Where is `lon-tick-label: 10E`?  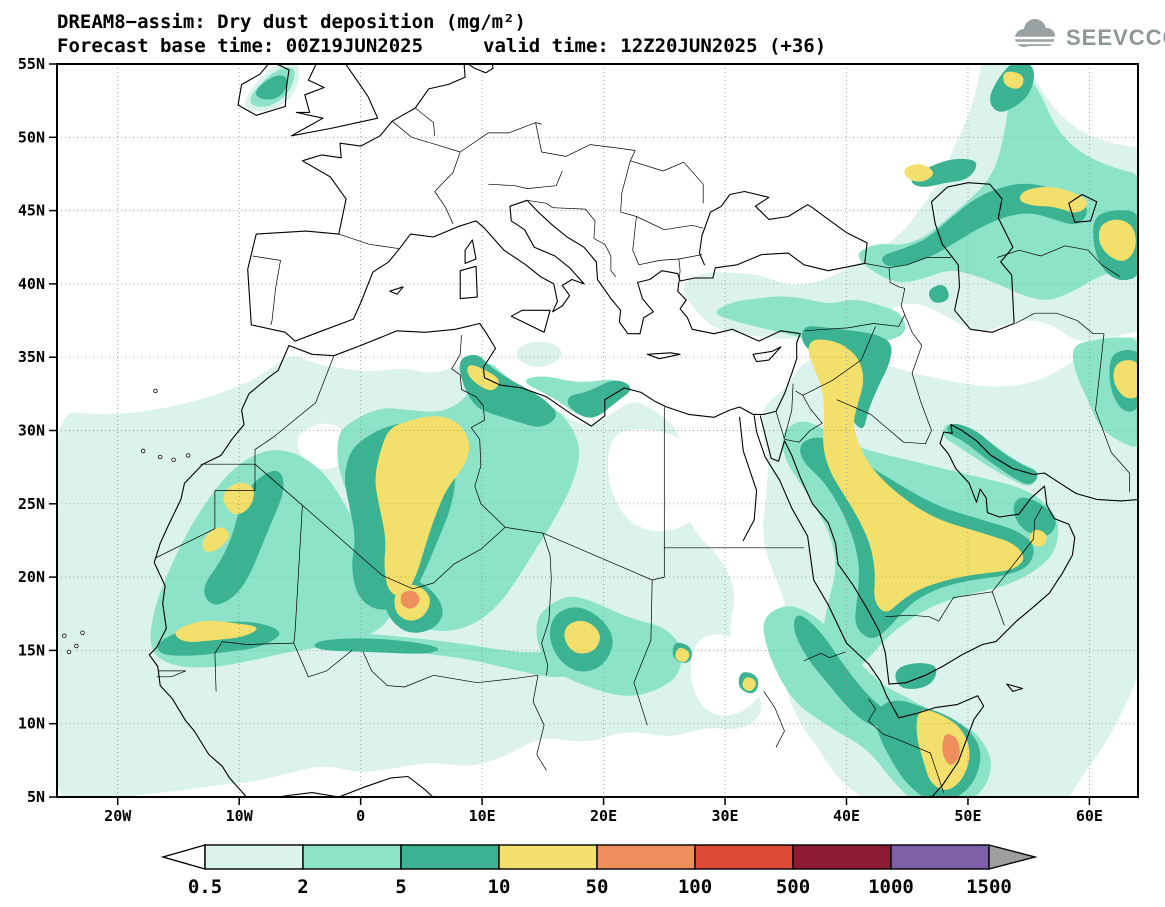
lon-tick-label: 10E is located at coordinates (482, 816).